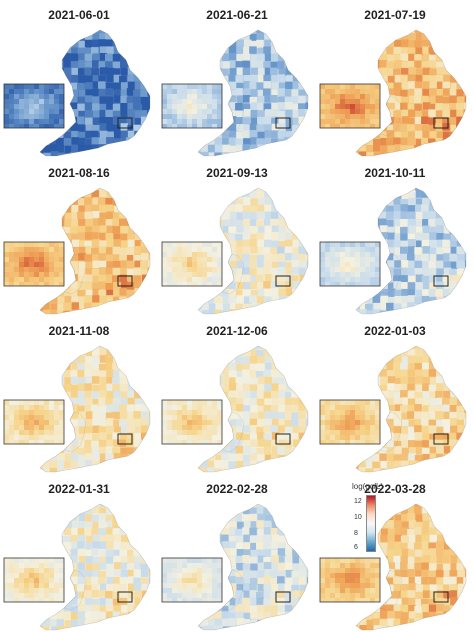 The image size is (474, 632). Describe the element at coordinates (192, 106) in the screenshot. I see `inset-frame` at that location.